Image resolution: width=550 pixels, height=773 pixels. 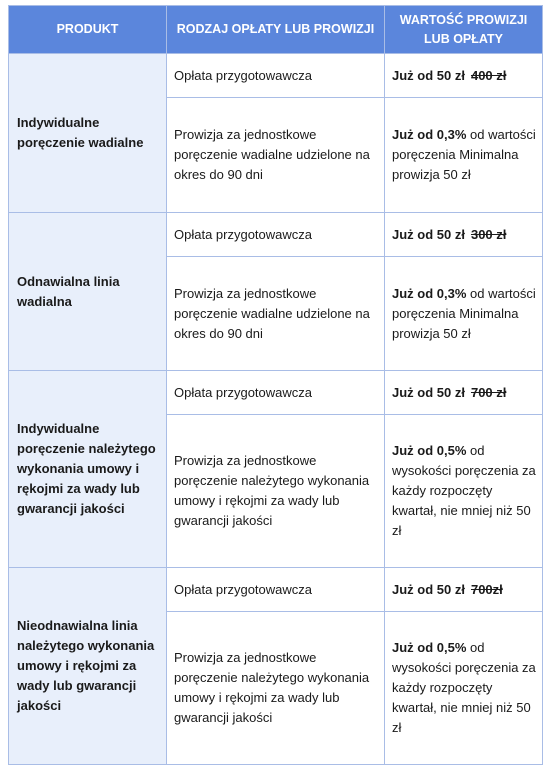 I want to click on fee-value: Już od 50 zł 400 zł, so click(x=463, y=75).